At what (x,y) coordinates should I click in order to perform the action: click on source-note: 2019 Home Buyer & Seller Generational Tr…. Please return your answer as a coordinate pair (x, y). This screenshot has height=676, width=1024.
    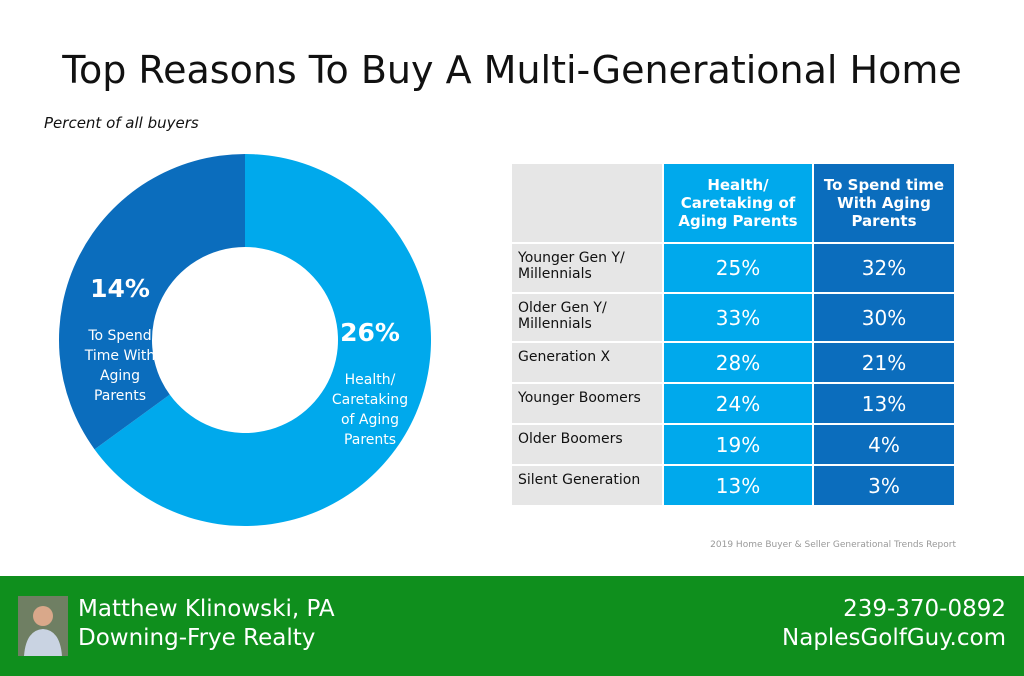
    Looking at the image, I should click on (833, 545).